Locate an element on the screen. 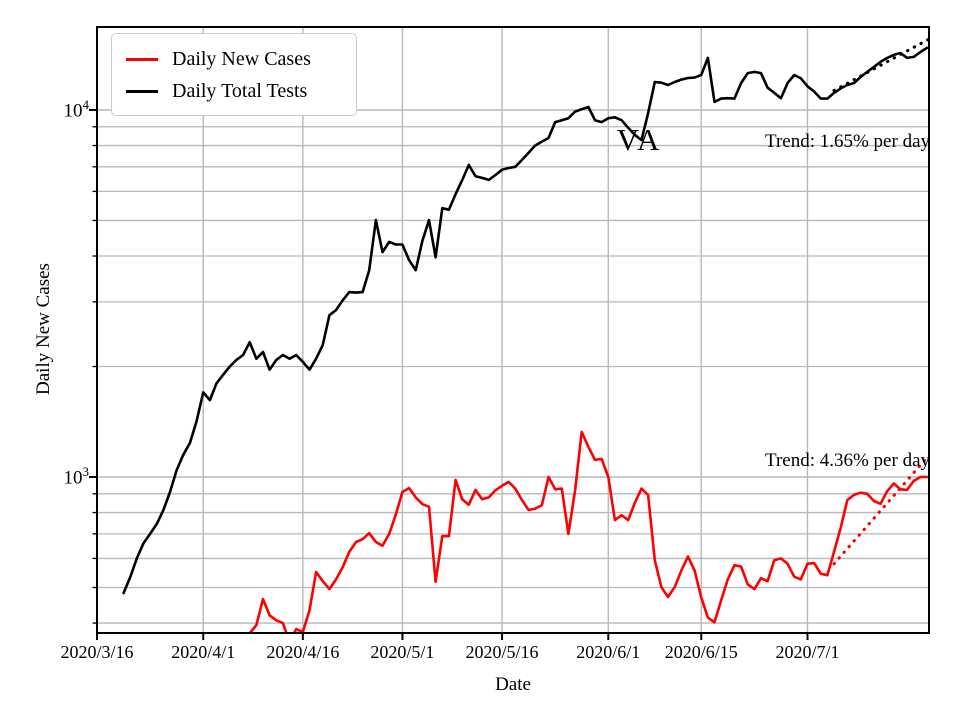 Image resolution: width=960 pixels, height=720 pixels. trend-dotted-line-daily-new-cases is located at coordinates (880, 509).